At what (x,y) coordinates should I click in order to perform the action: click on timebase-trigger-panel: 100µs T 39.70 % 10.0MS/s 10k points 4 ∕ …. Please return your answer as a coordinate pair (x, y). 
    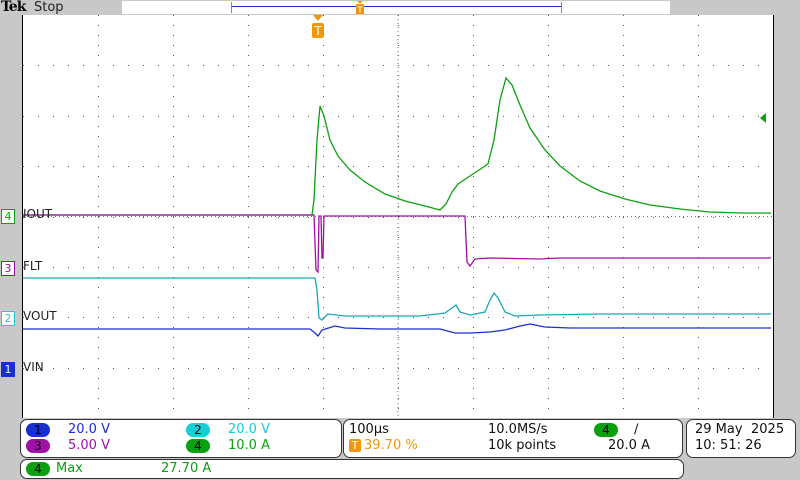
    Looking at the image, I should click on (513, 438).